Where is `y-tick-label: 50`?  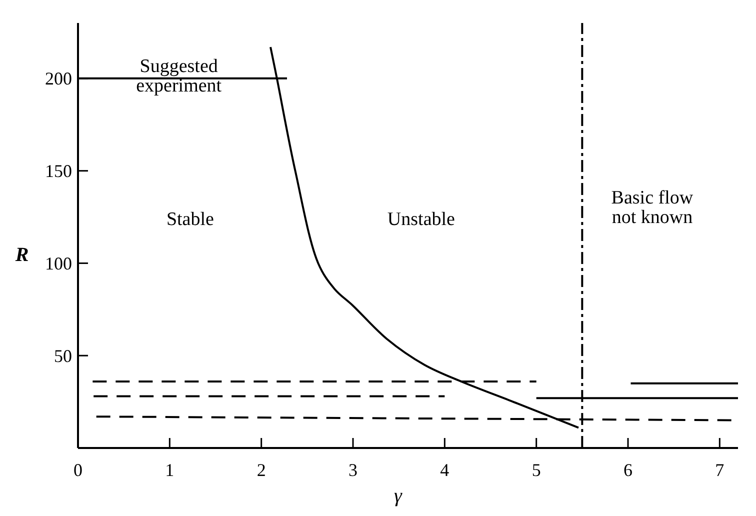 y-tick-label: 50 is located at coordinates (63, 356).